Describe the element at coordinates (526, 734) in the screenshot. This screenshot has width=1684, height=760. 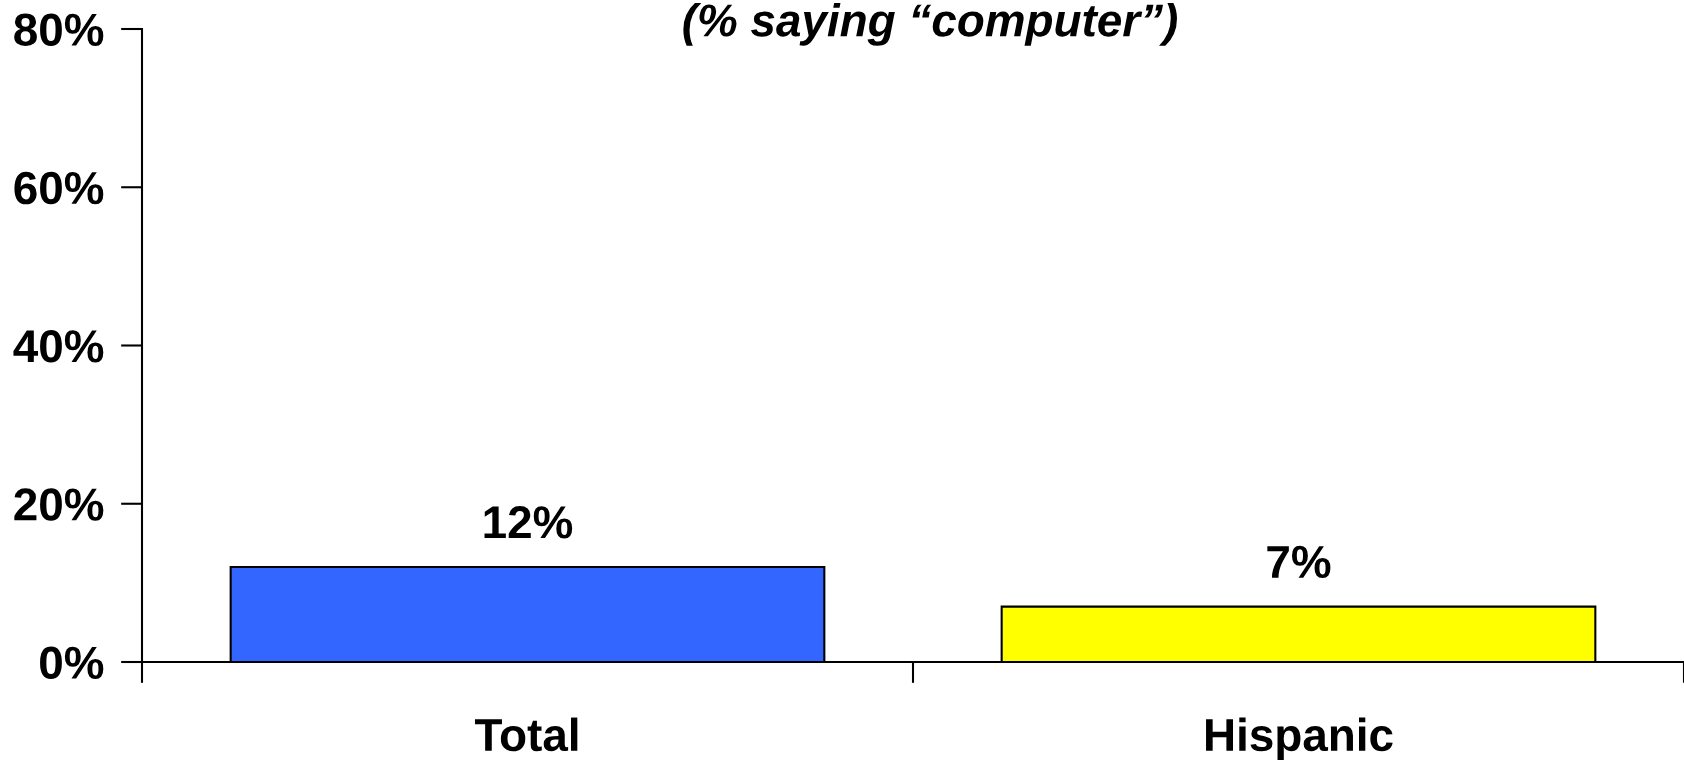
I see `x-tick-label: Total` at that location.